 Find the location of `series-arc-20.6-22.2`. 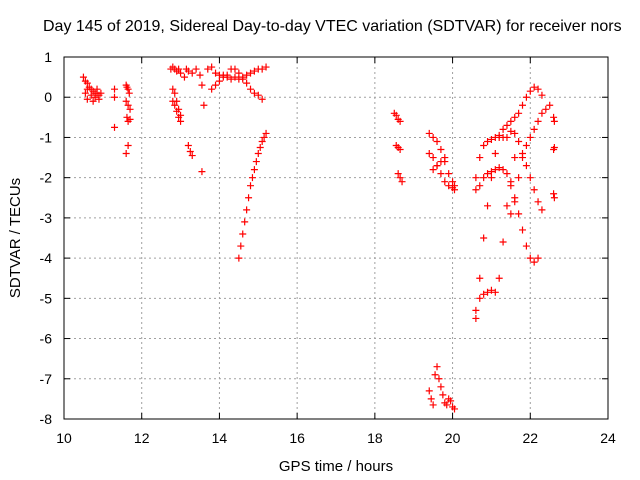

series-arc-20.6-22.2 is located at coordinates (507, 215).